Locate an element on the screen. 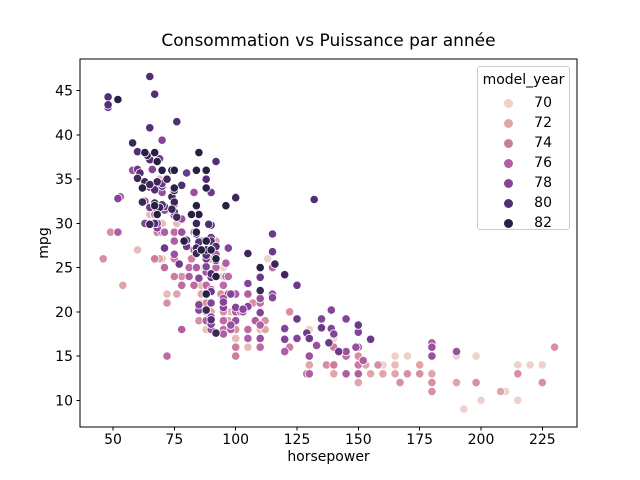 This screenshot has height=480, width=640. x-tick-label: 125 is located at coordinates (297, 440).